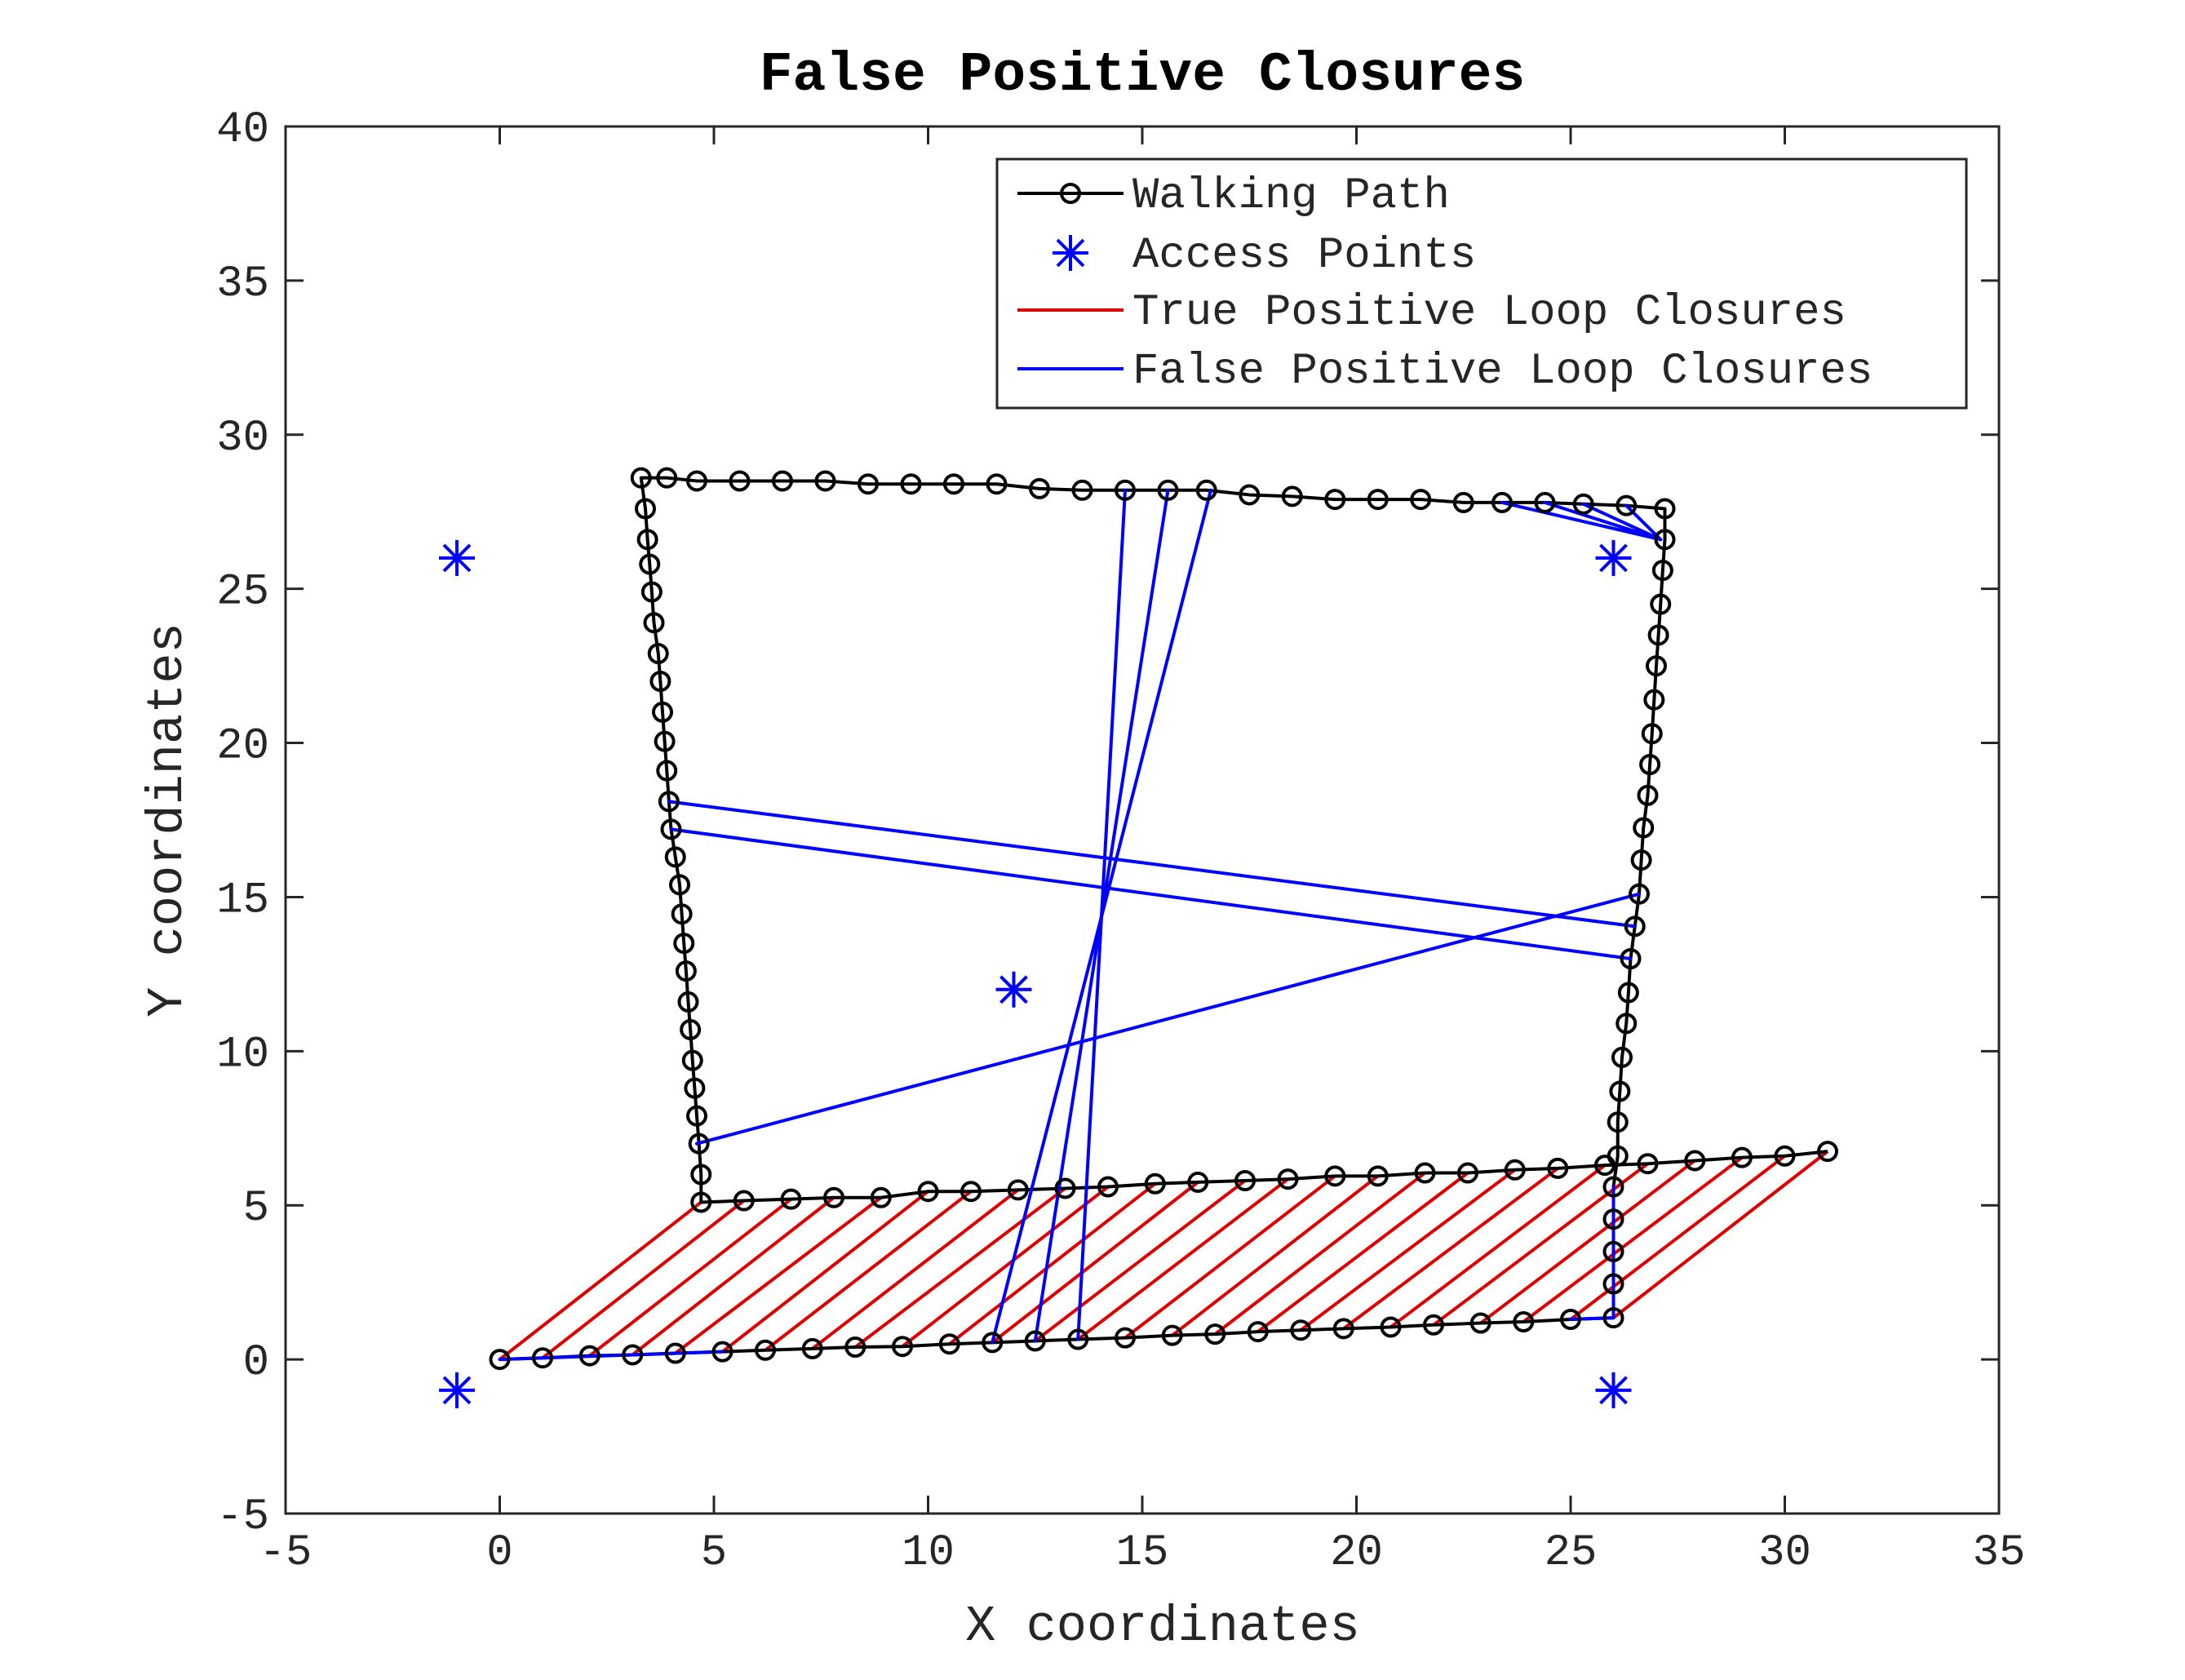 This screenshot has height=1680, width=2185. Describe the element at coordinates (1070, 193) in the screenshot. I see `legend-walking-path-marker` at that location.